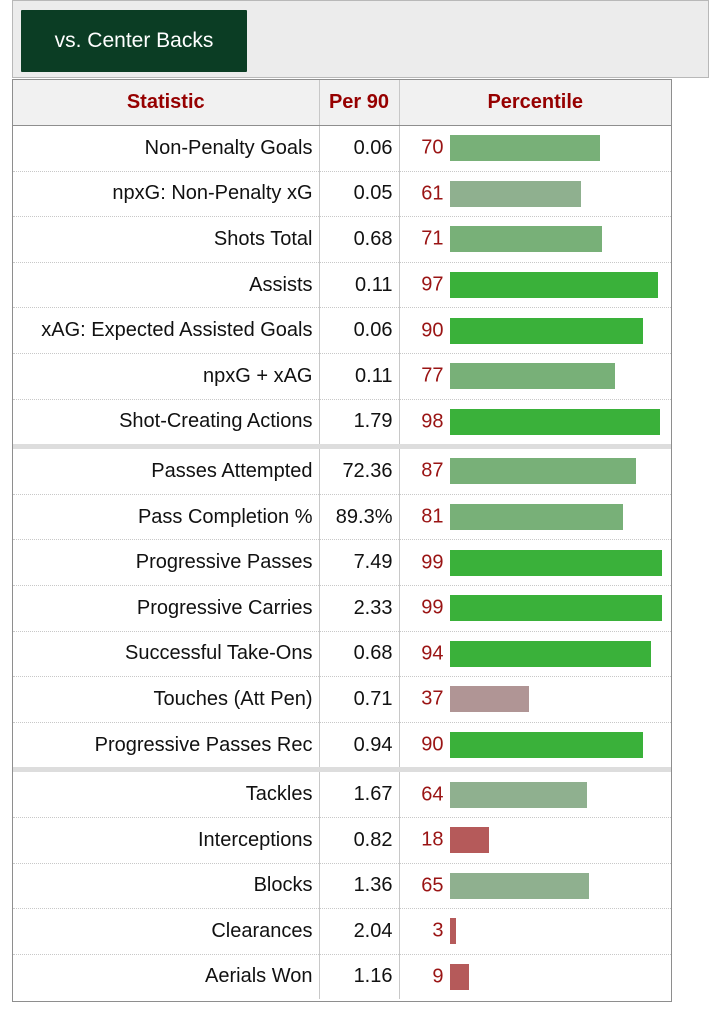  Describe the element at coordinates (166, 977) in the screenshot. I see `stat-name: Aerials Won` at that location.